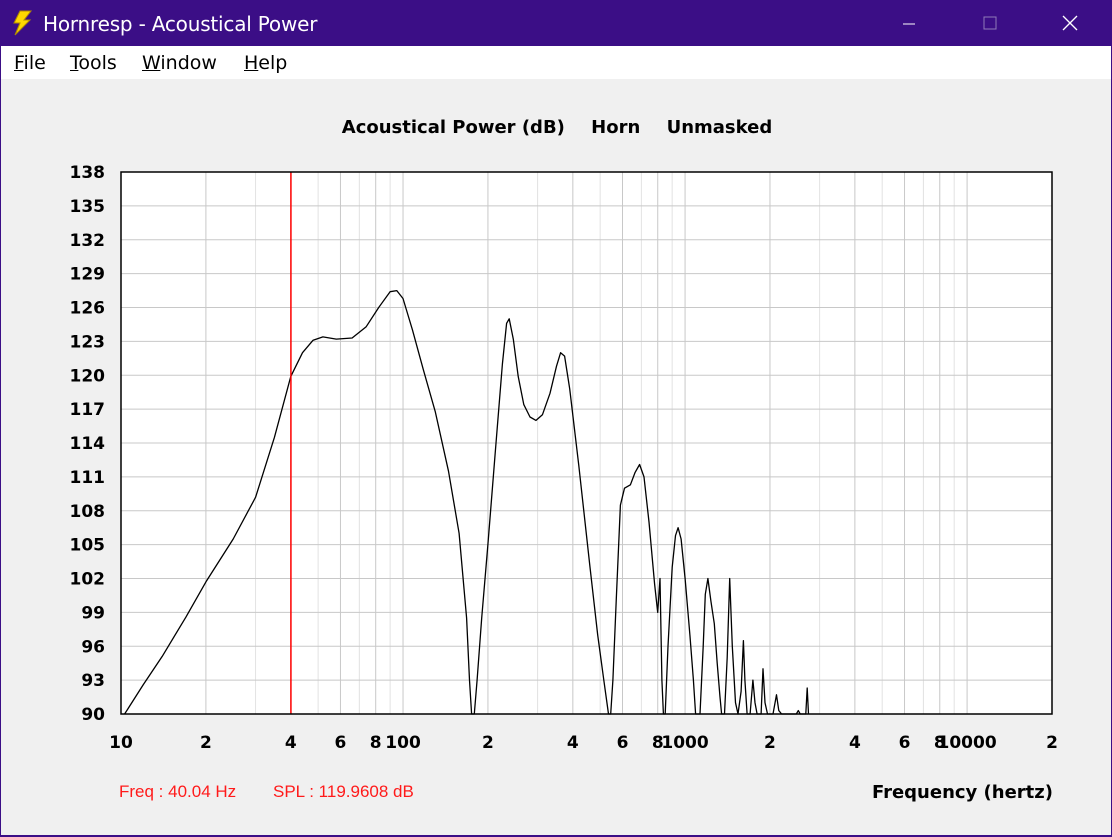 The width and height of the screenshot is (1112, 837). What do you see at coordinates (88, 376) in the screenshot?
I see `y-tick-label: 120` at bounding box center [88, 376].